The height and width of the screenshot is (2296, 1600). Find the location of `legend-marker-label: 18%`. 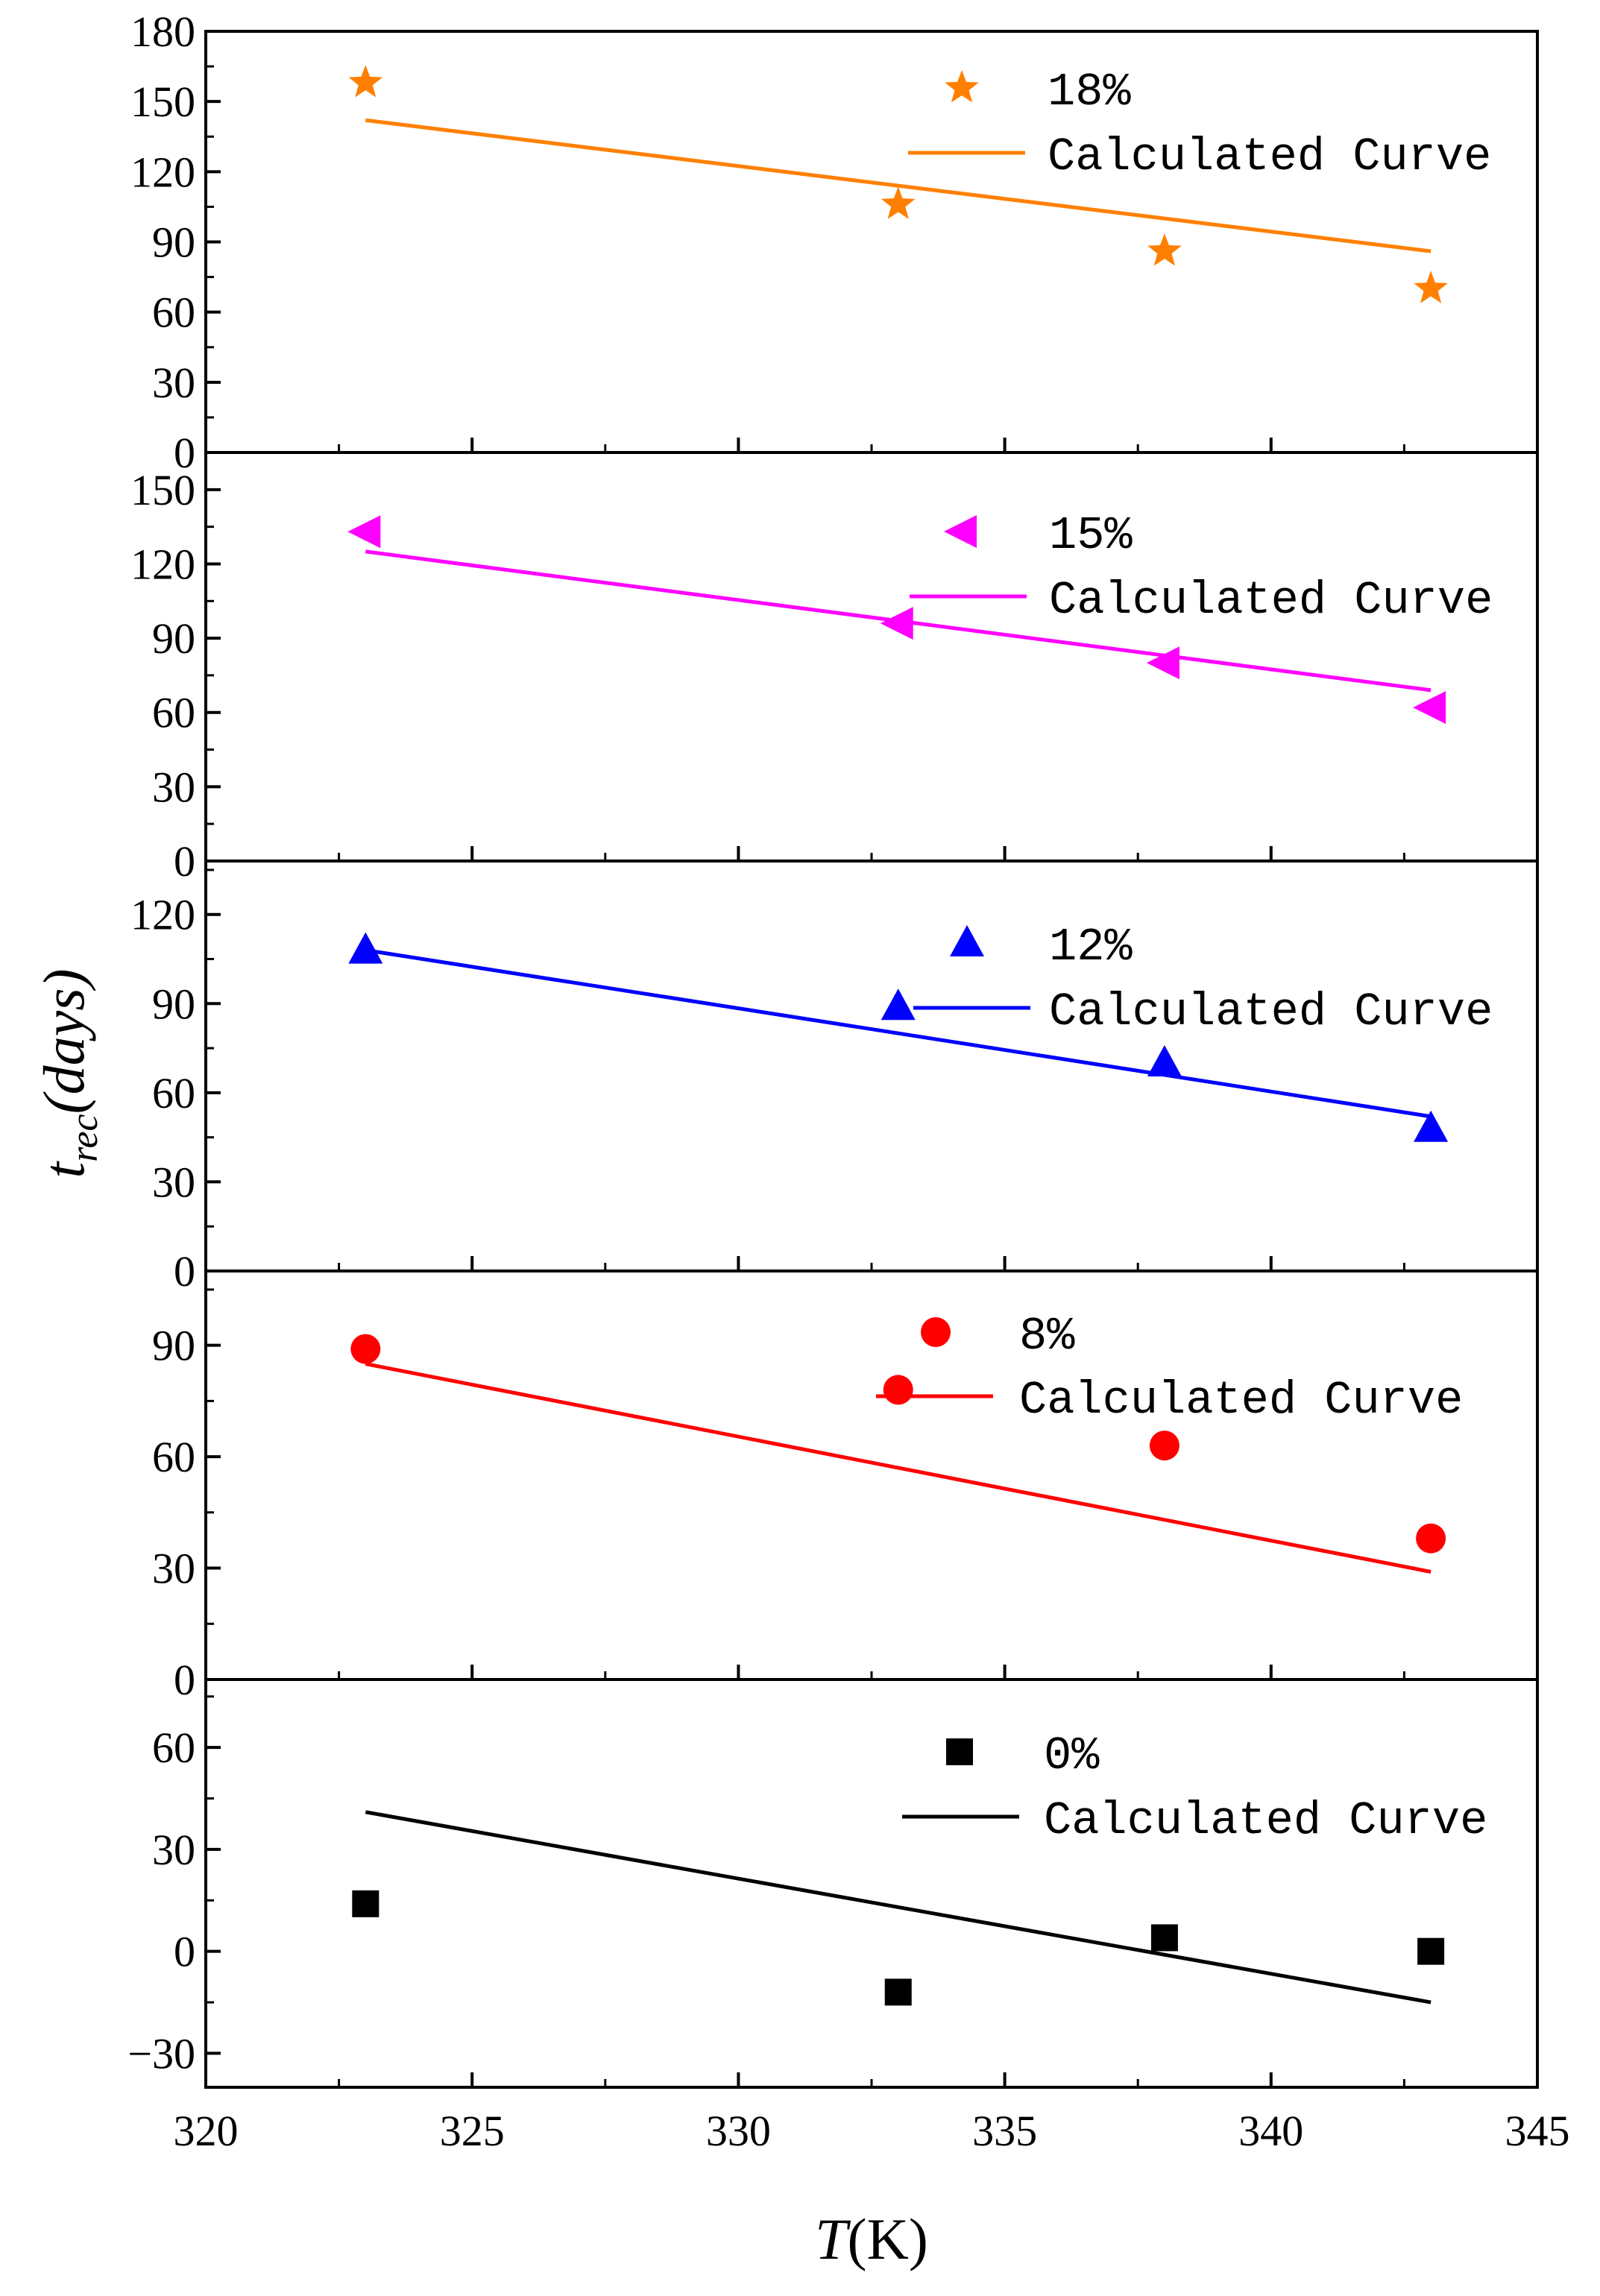

legend-marker-label: 18% is located at coordinates (1089, 93).